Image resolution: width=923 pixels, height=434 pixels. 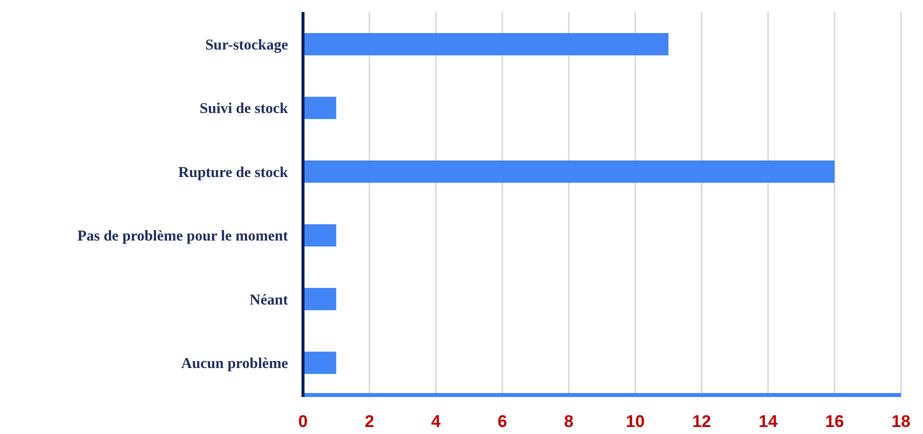 What do you see at coordinates (234, 364) in the screenshot?
I see `y-tick-label: Aucun problème` at bounding box center [234, 364].